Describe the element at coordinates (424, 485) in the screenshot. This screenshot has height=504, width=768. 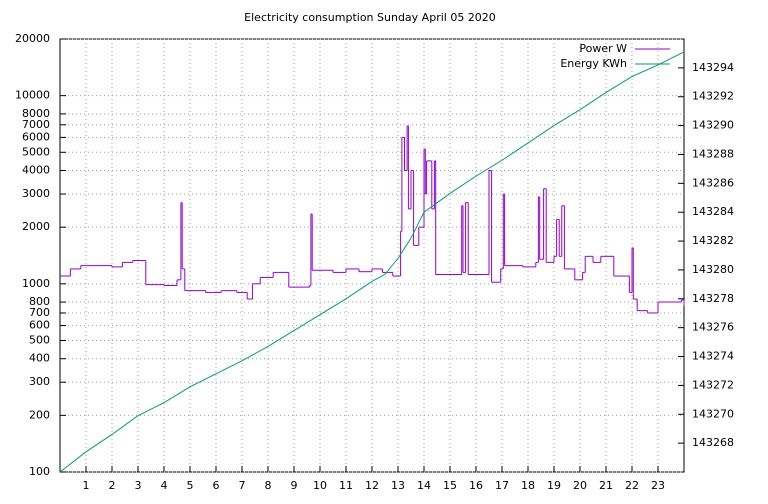
I see `x-tick-label: 14` at that location.